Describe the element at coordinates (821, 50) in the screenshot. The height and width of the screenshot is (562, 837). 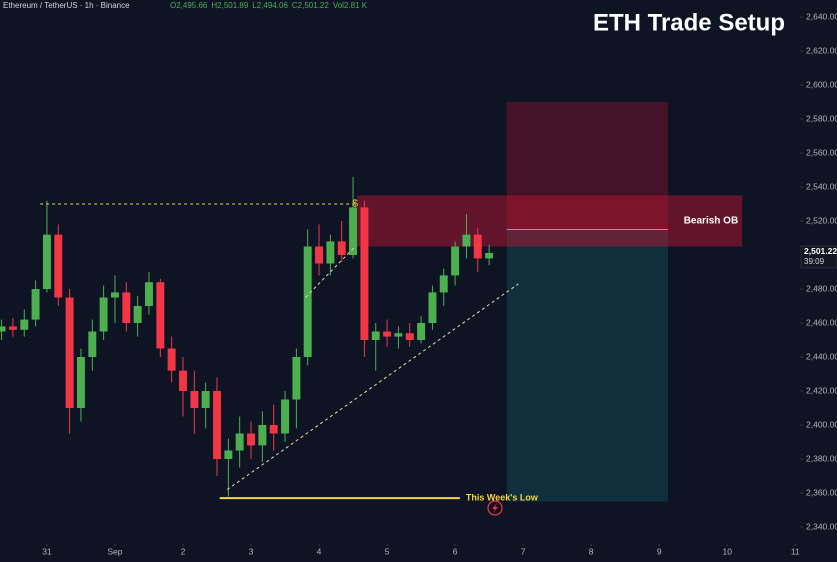
I see `y-tick-label: 2,620.00` at that location.